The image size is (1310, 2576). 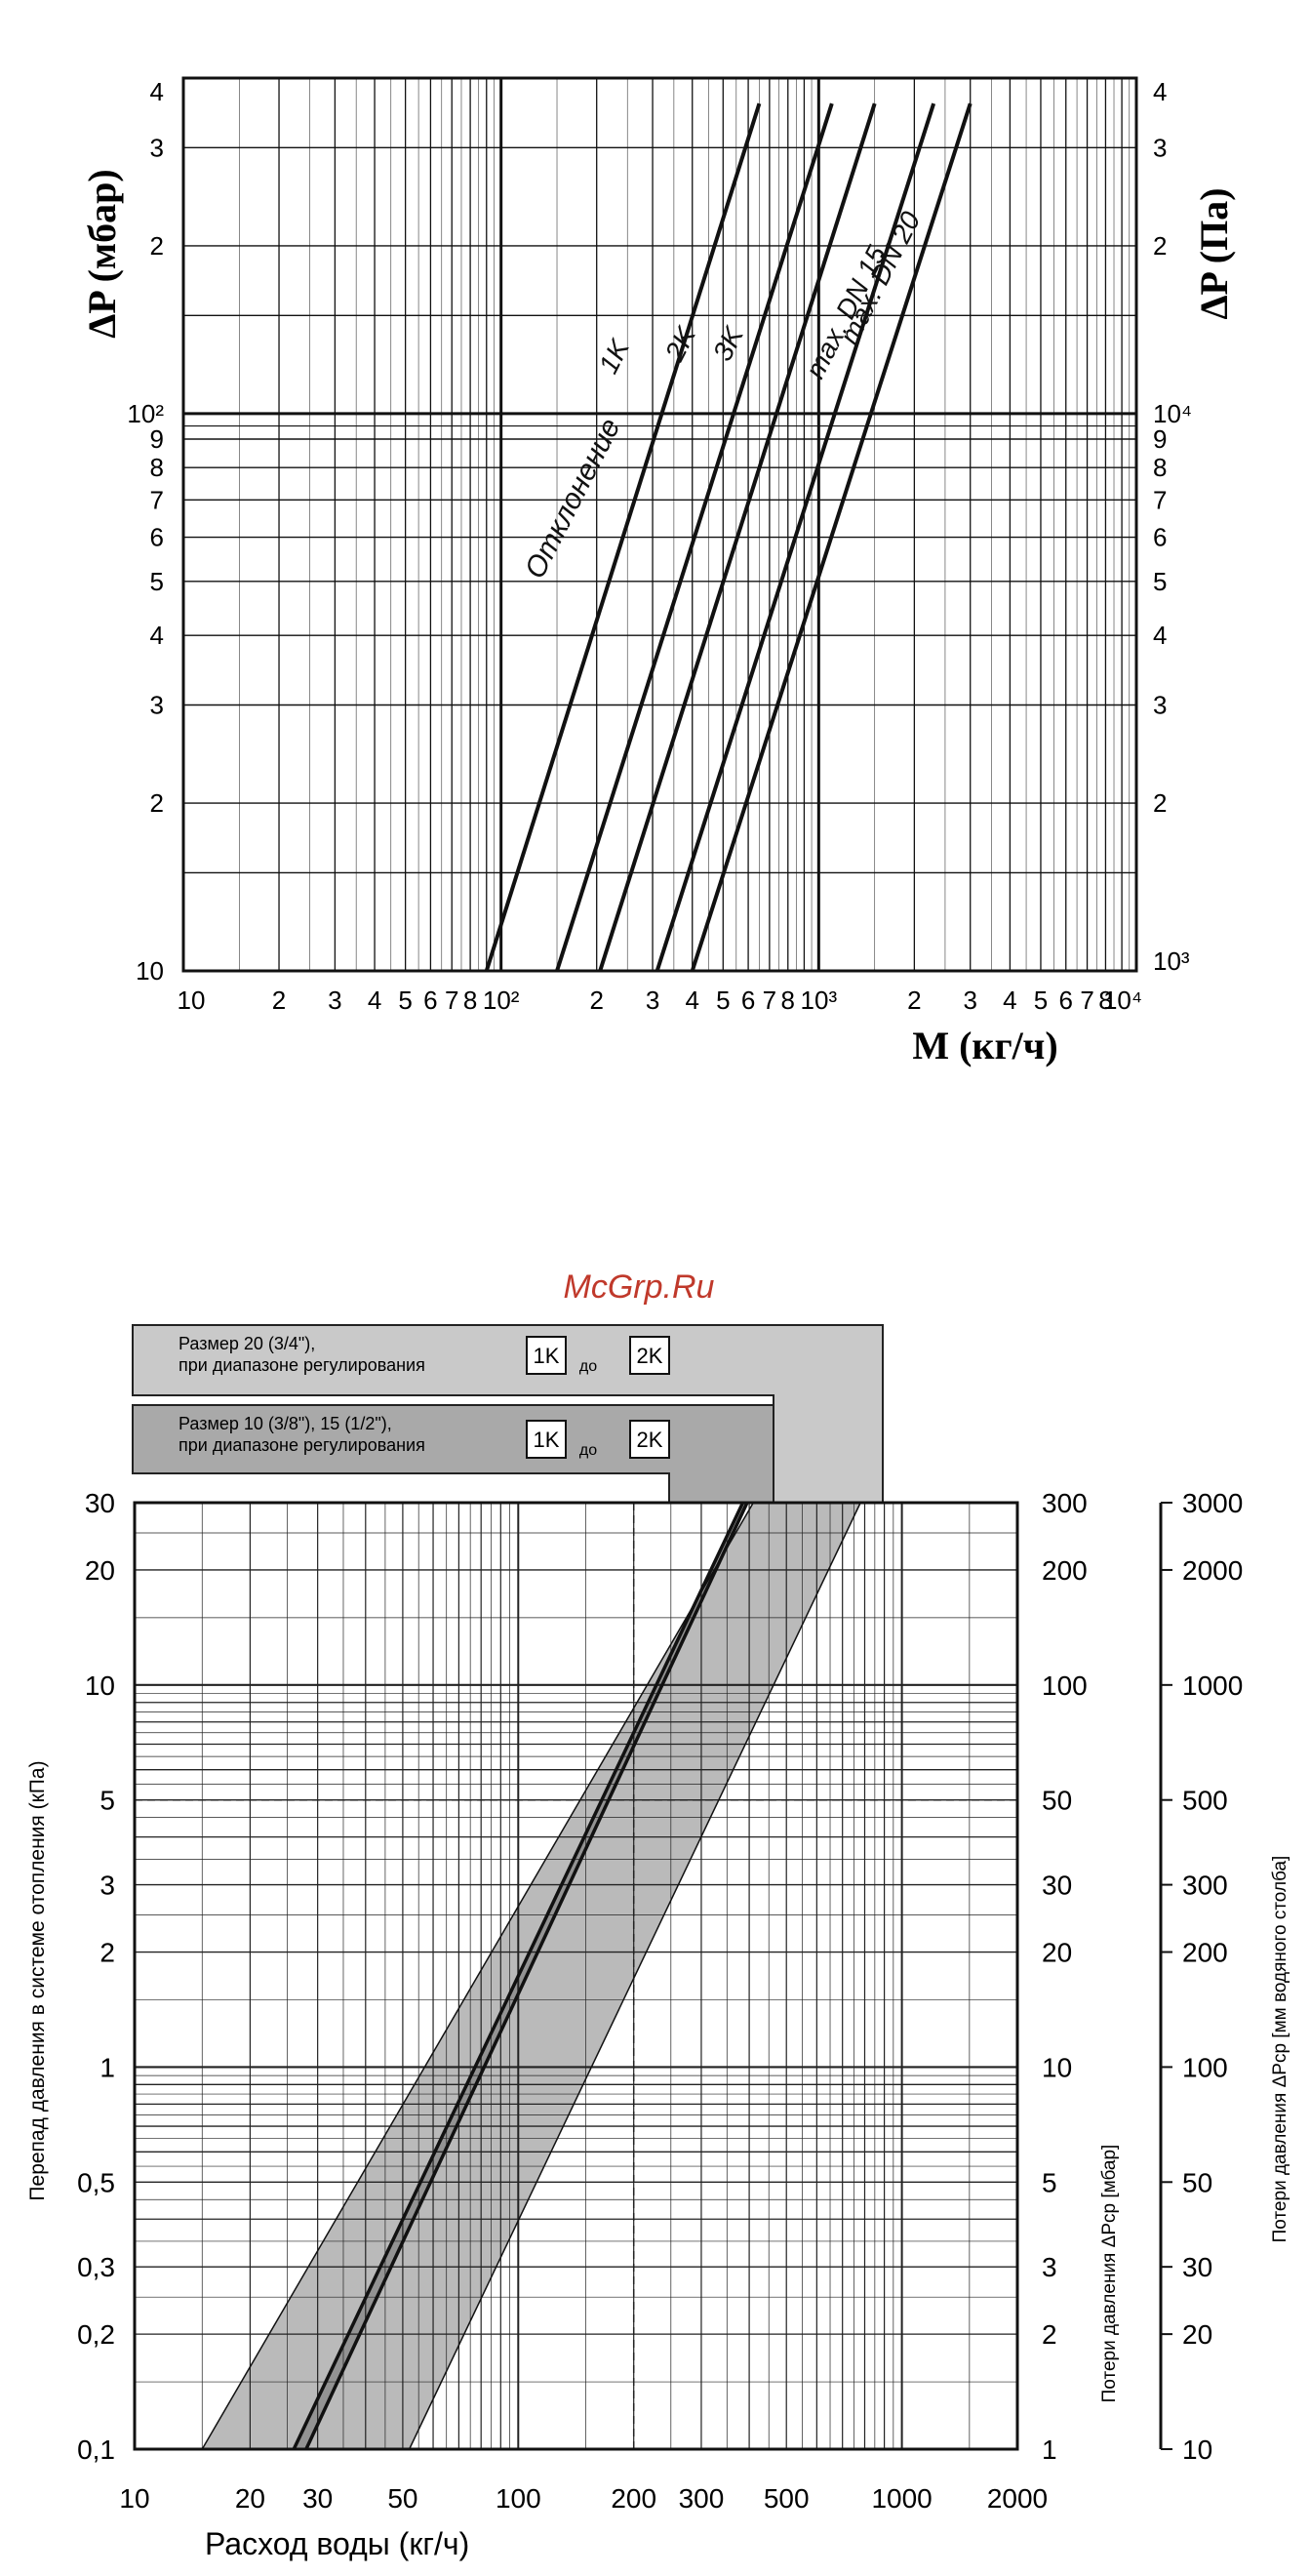 What do you see at coordinates (157, 537) in the screenshot?
I see `chart-1-y-tick-left: 6` at bounding box center [157, 537].